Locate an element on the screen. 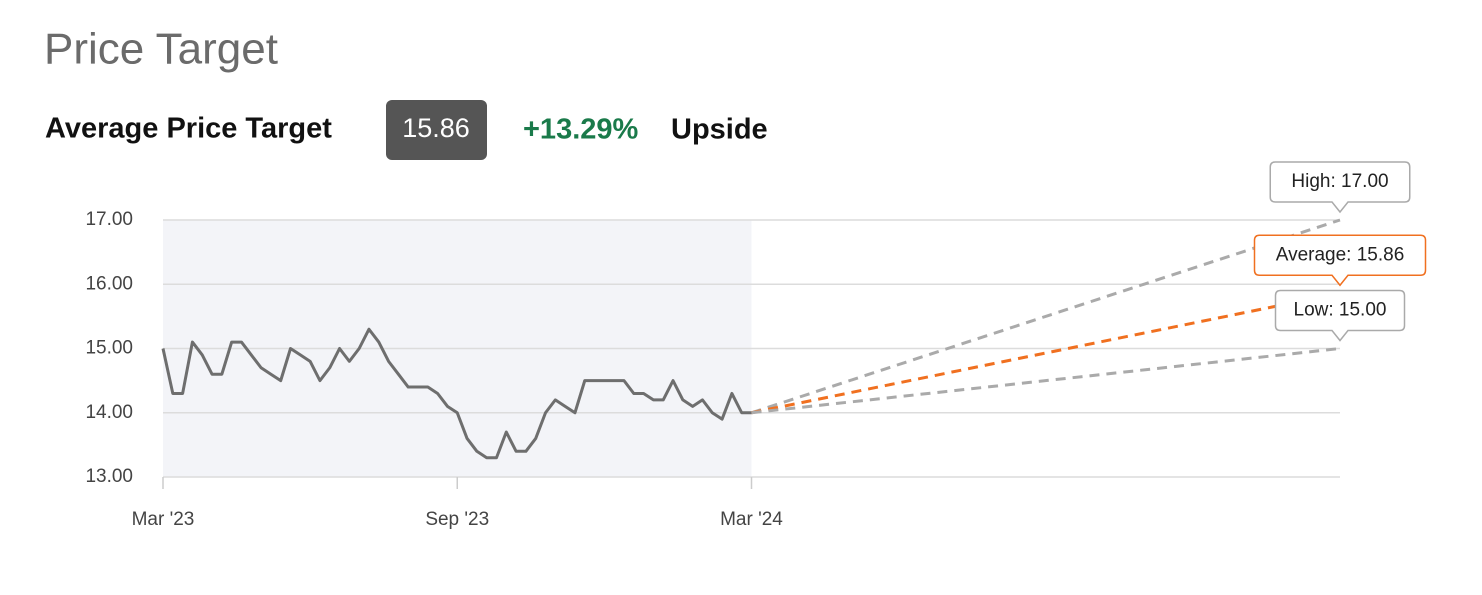  badge is located at coordinates (436, 130).